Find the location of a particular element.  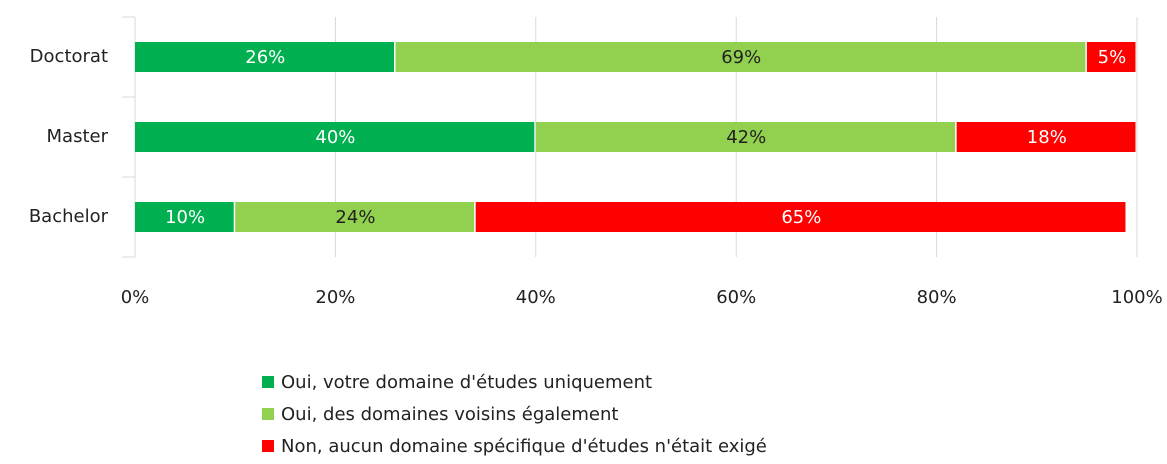

data-label: 69% is located at coordinates (741, 57).